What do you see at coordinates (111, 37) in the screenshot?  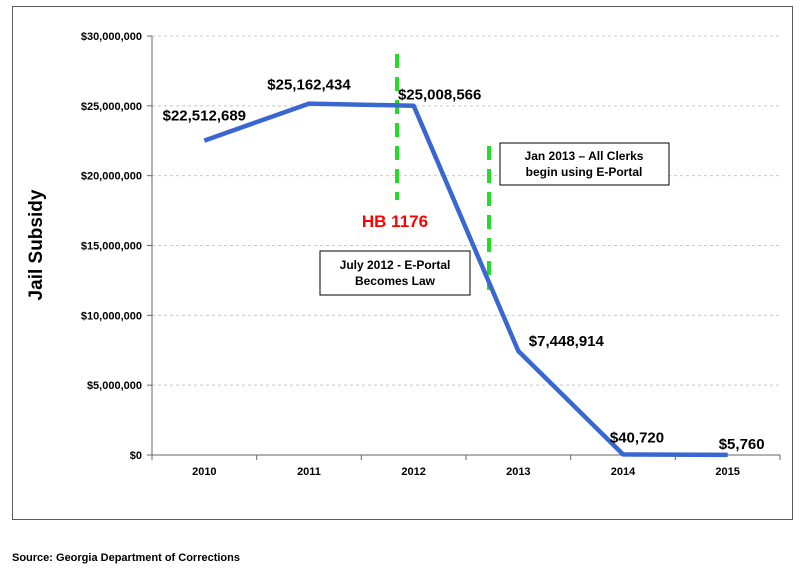 I see `y-tick-label: $30,000,000` at bounding box center [111, 37].